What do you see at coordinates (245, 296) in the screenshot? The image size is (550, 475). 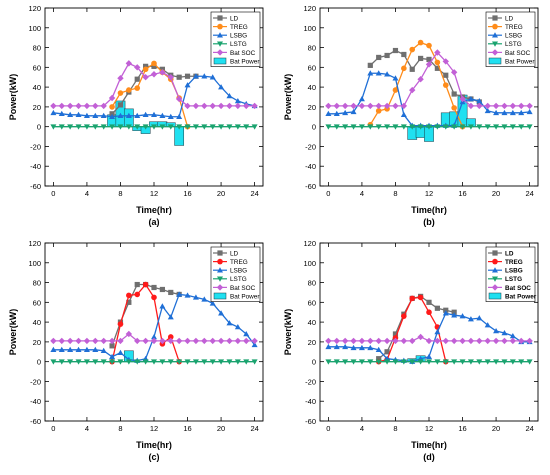 I see `legend-label-bat-power: Bat Power` at bounding box center [245, 296].